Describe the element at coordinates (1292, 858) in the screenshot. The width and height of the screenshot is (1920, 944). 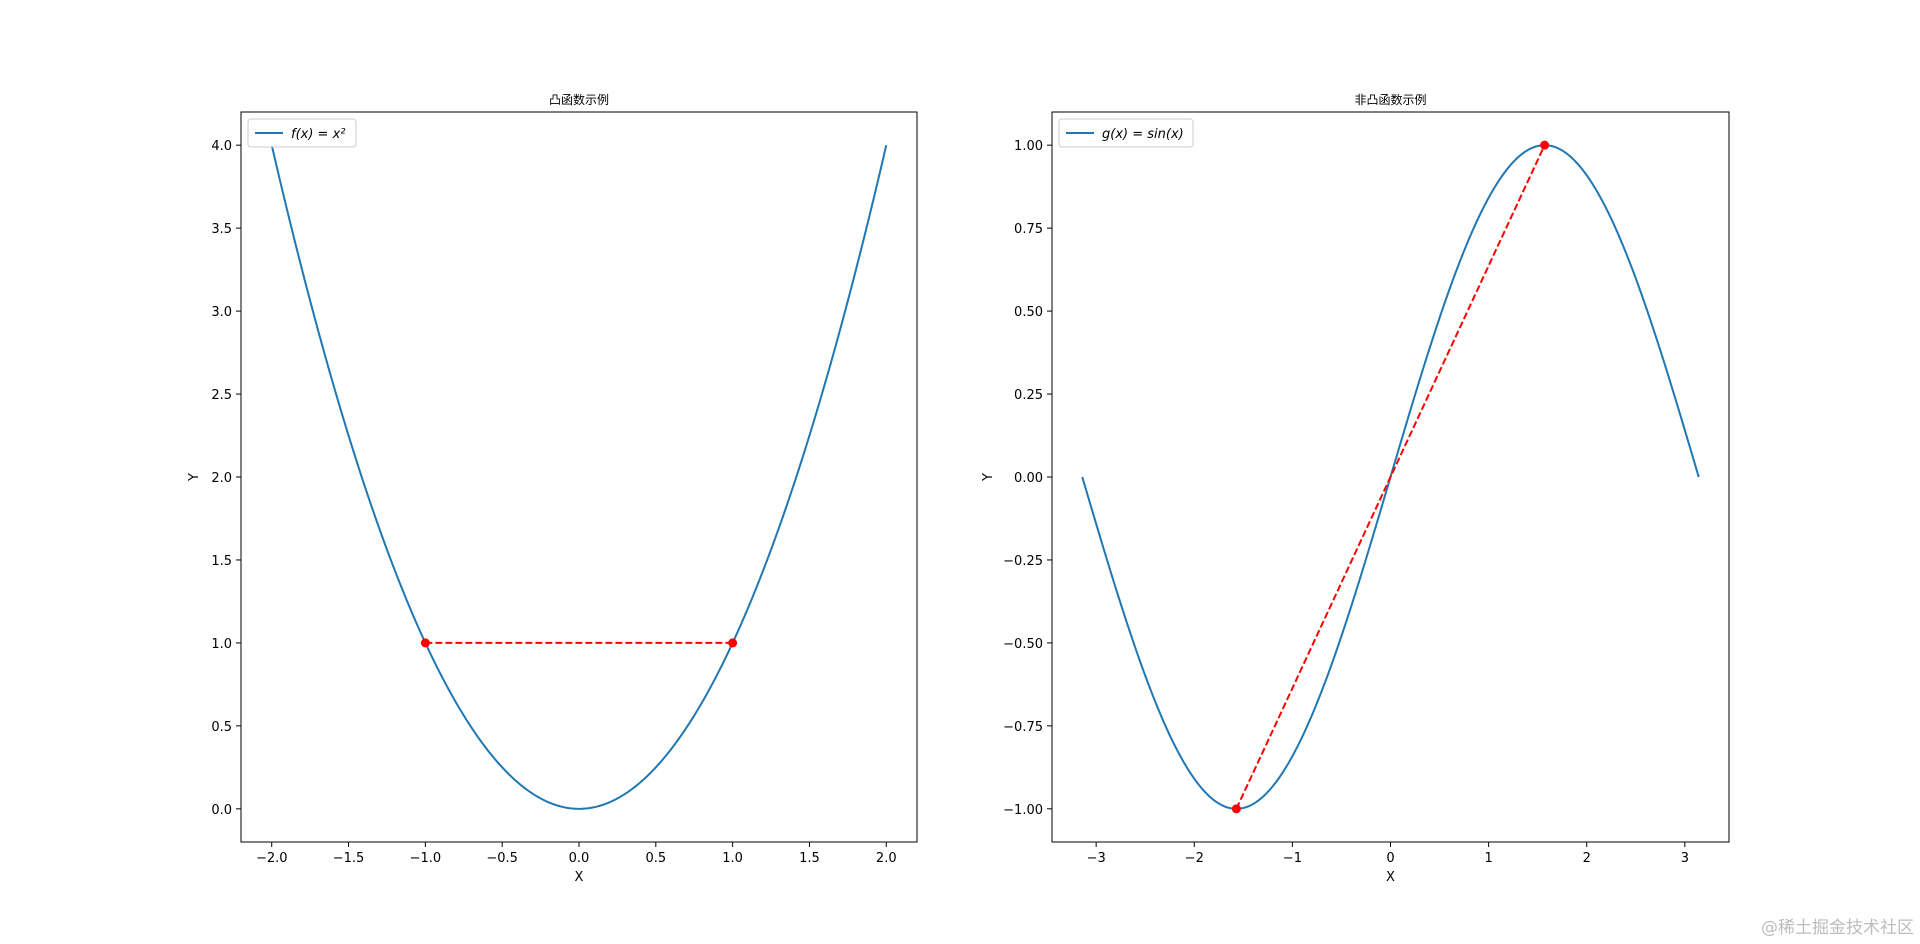
I see `x-tick-label: −1` at that location.